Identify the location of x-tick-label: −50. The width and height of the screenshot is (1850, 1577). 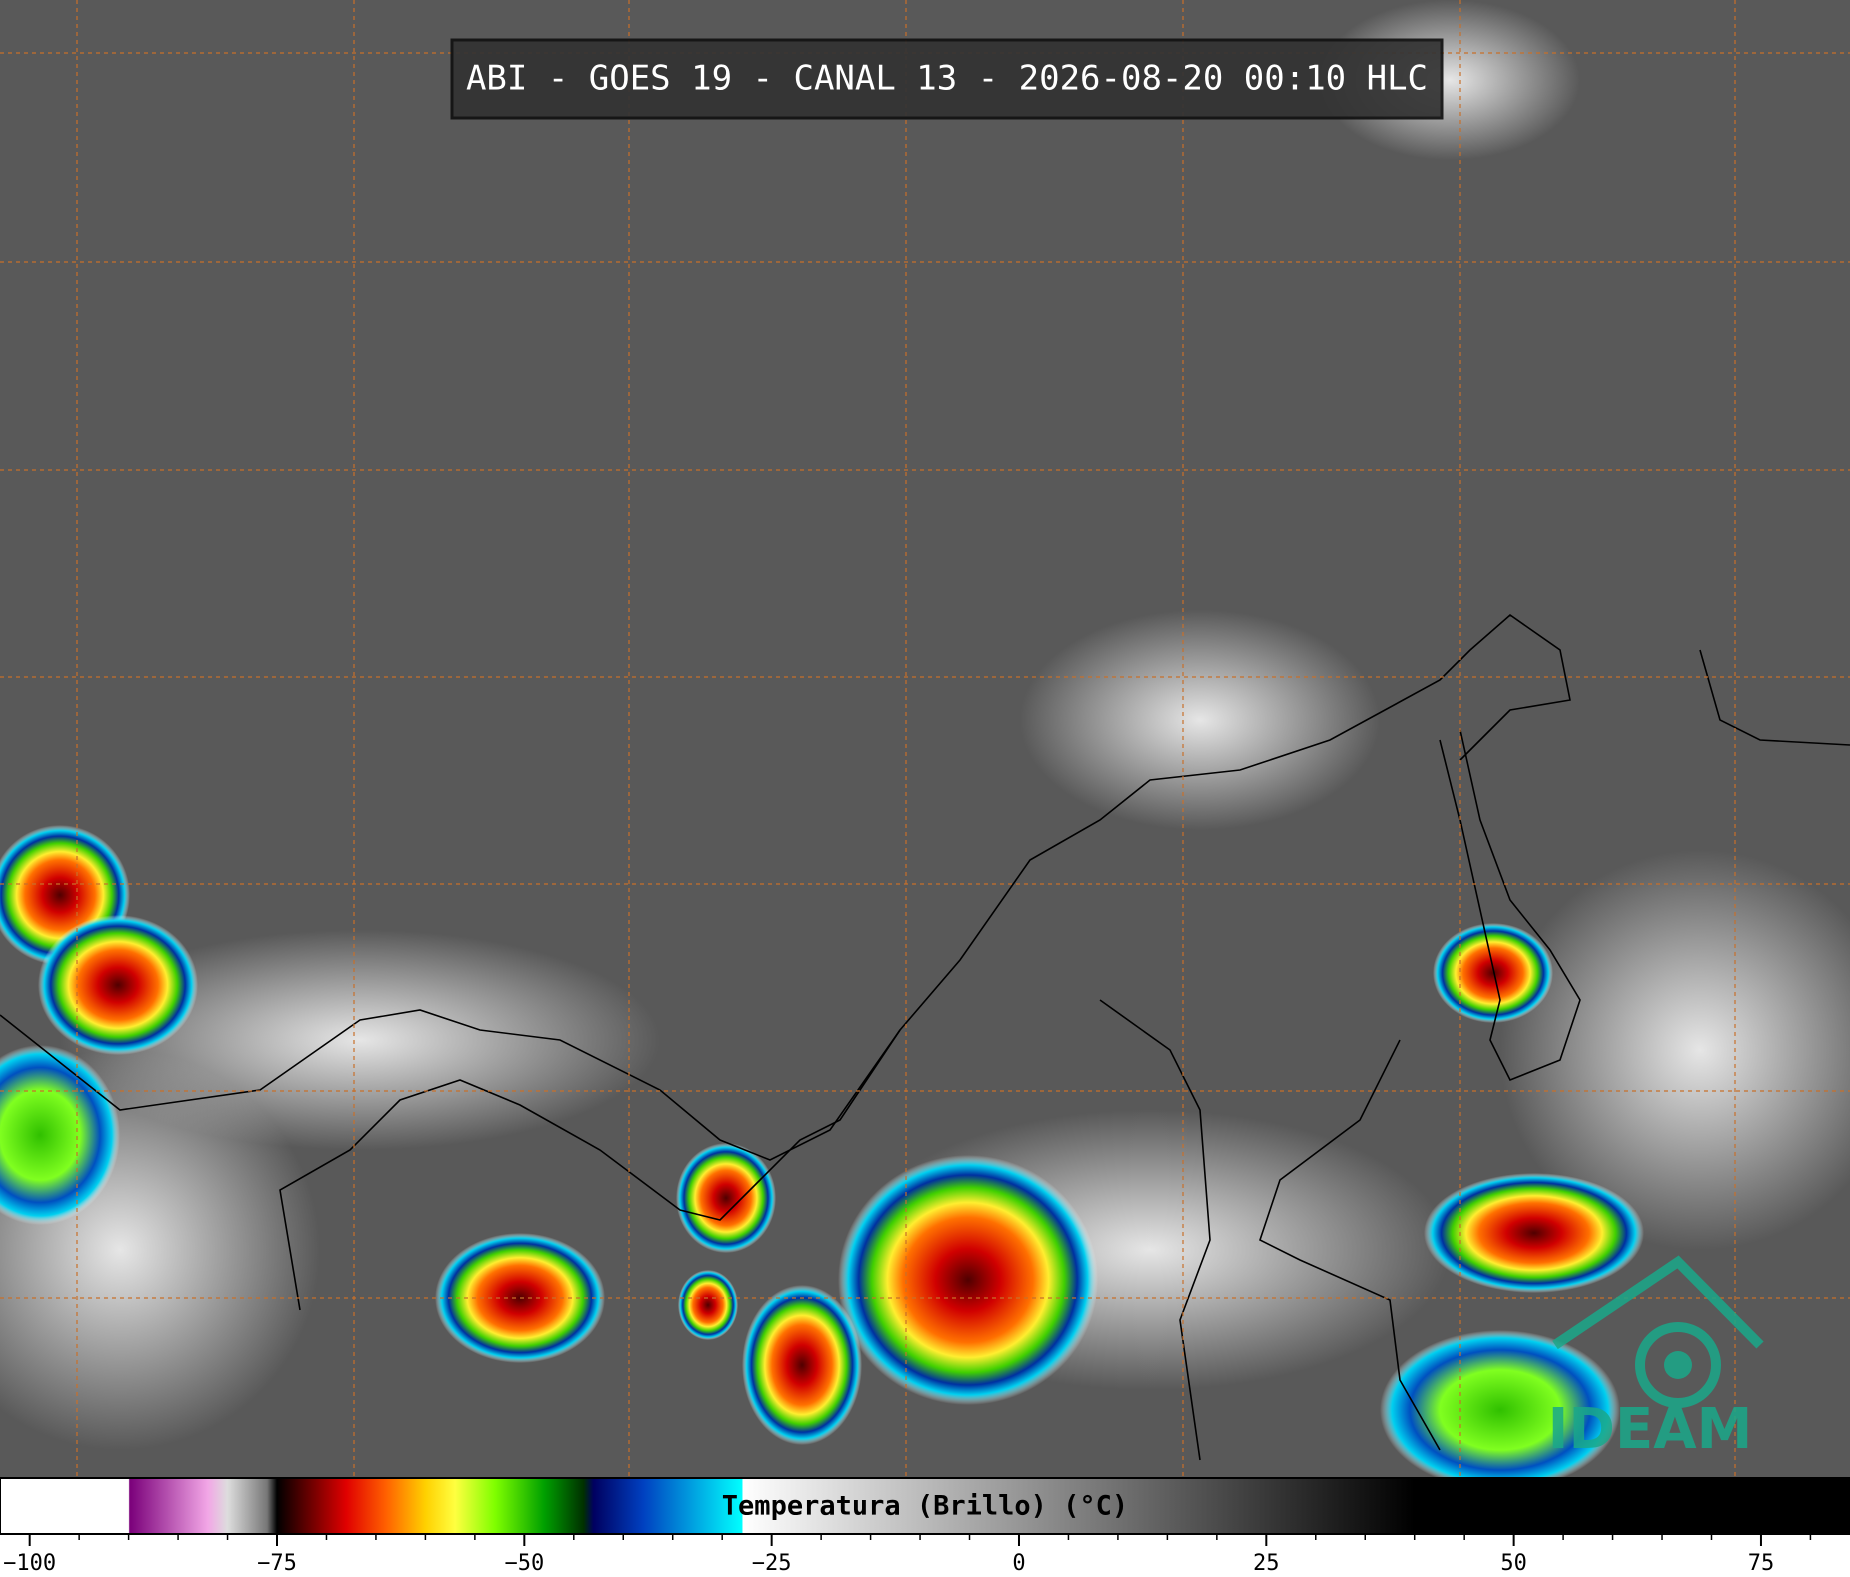
(524, 1563).